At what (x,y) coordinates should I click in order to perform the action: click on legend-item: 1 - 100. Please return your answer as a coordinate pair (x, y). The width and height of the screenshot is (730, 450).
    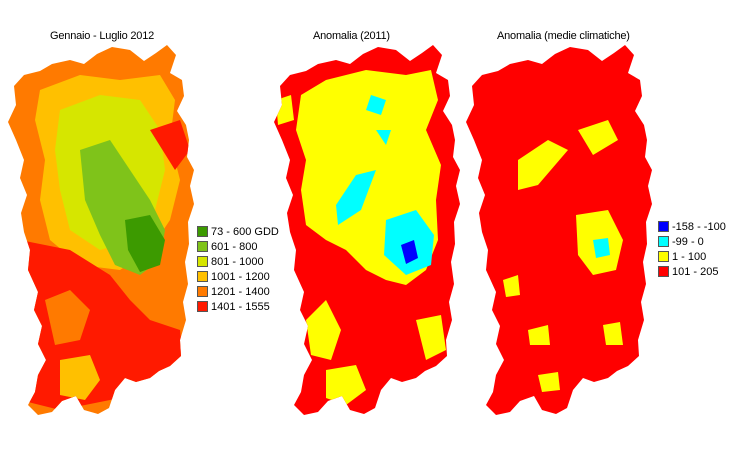
    Looking at the image, I should click on (692, 256).